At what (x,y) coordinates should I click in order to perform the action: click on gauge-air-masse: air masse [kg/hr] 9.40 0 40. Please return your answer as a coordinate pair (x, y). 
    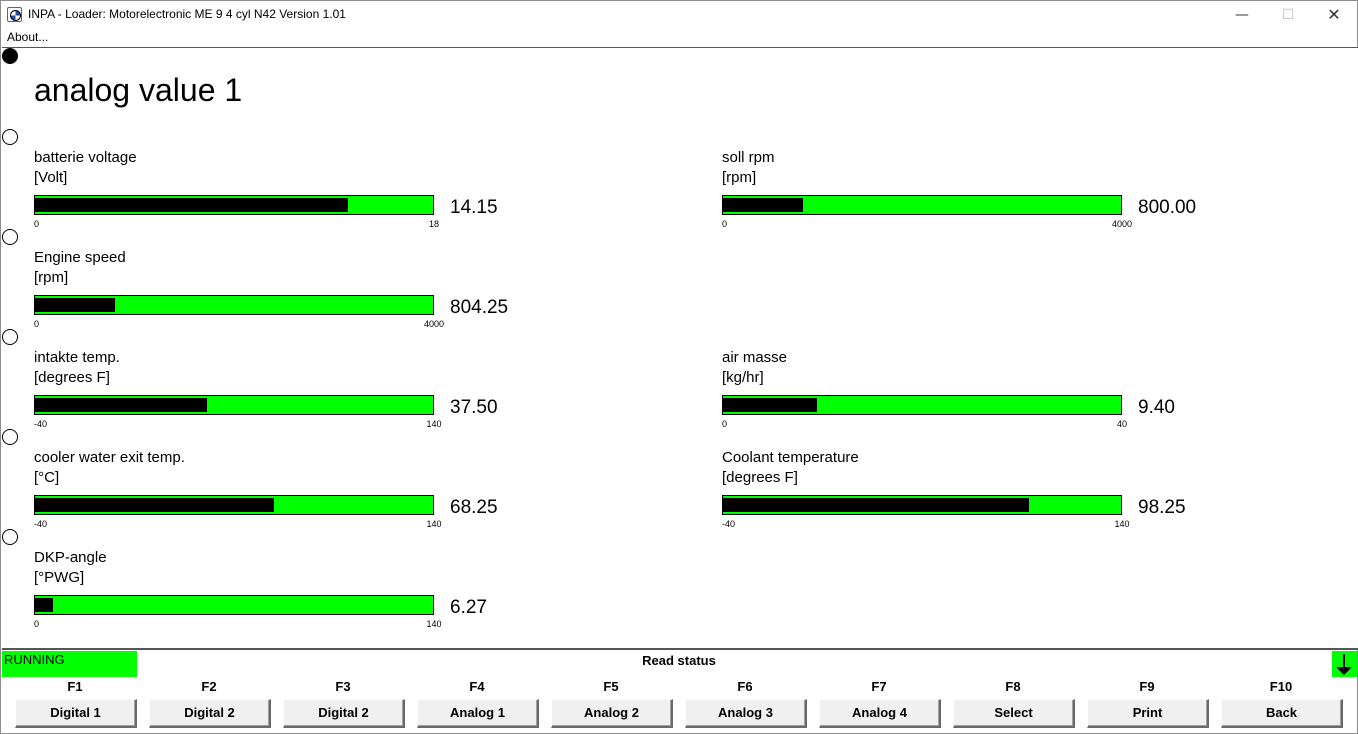
    Looking at the image, I should click on (982, 394).